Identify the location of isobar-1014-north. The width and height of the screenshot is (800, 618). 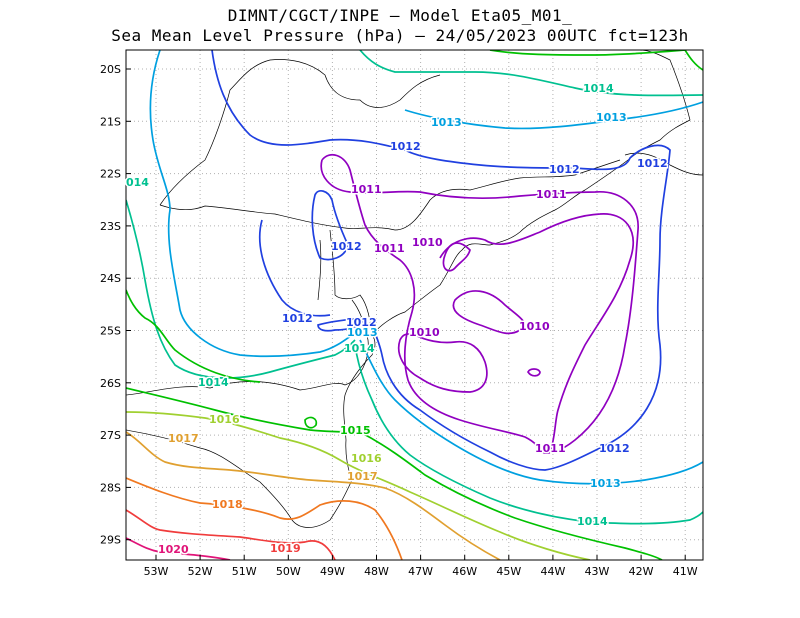
(531, 73).